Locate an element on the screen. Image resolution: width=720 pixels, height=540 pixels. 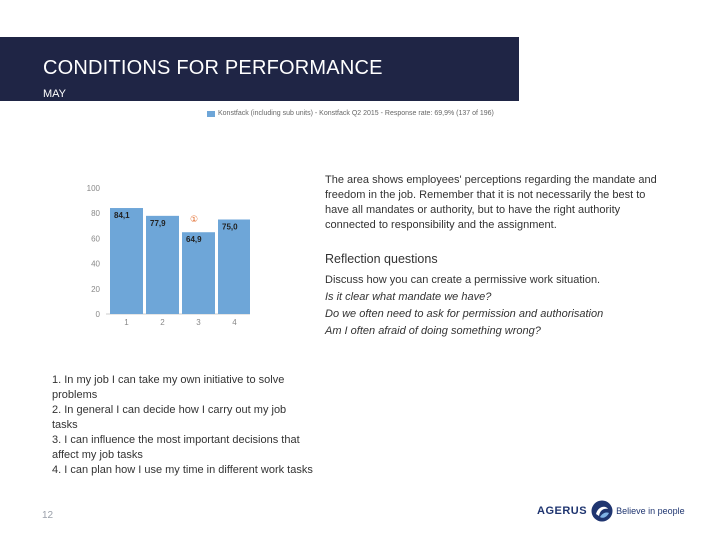
bar-value-label: 77,9 is located at coordinates (158, 223).